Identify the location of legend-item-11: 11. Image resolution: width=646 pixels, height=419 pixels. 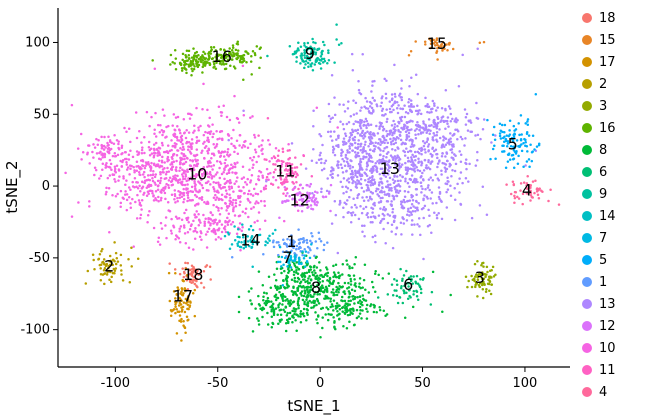
(614, 370).